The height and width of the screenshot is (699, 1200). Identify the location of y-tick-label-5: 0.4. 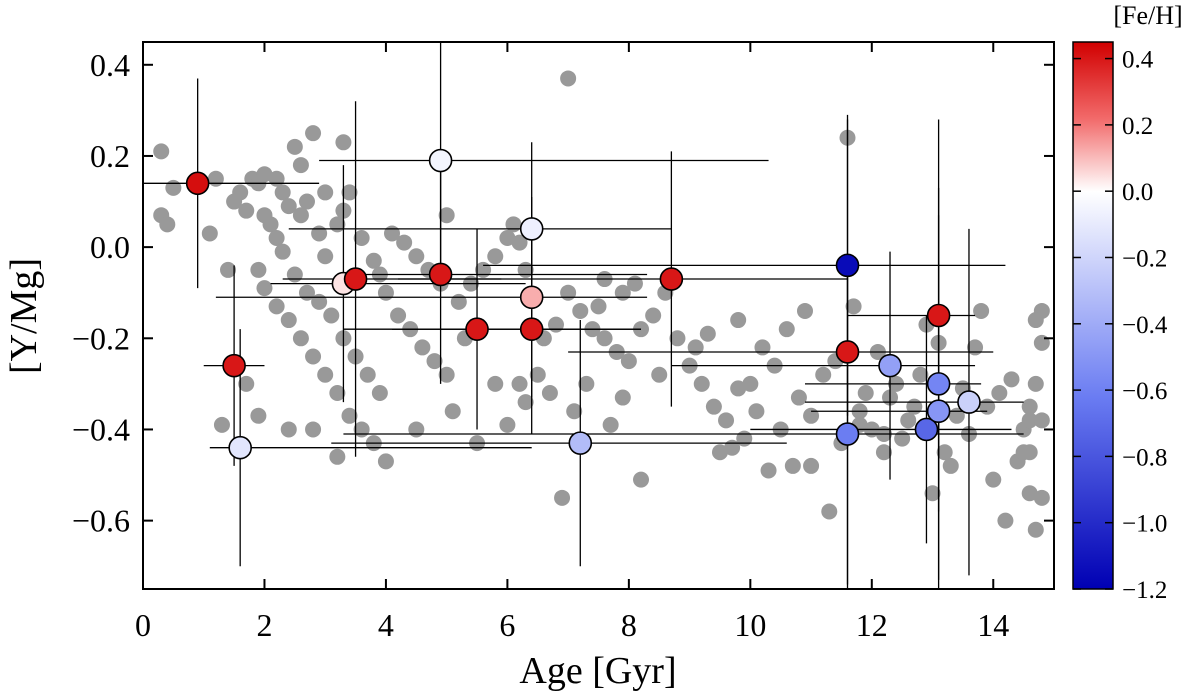
(110, 65).